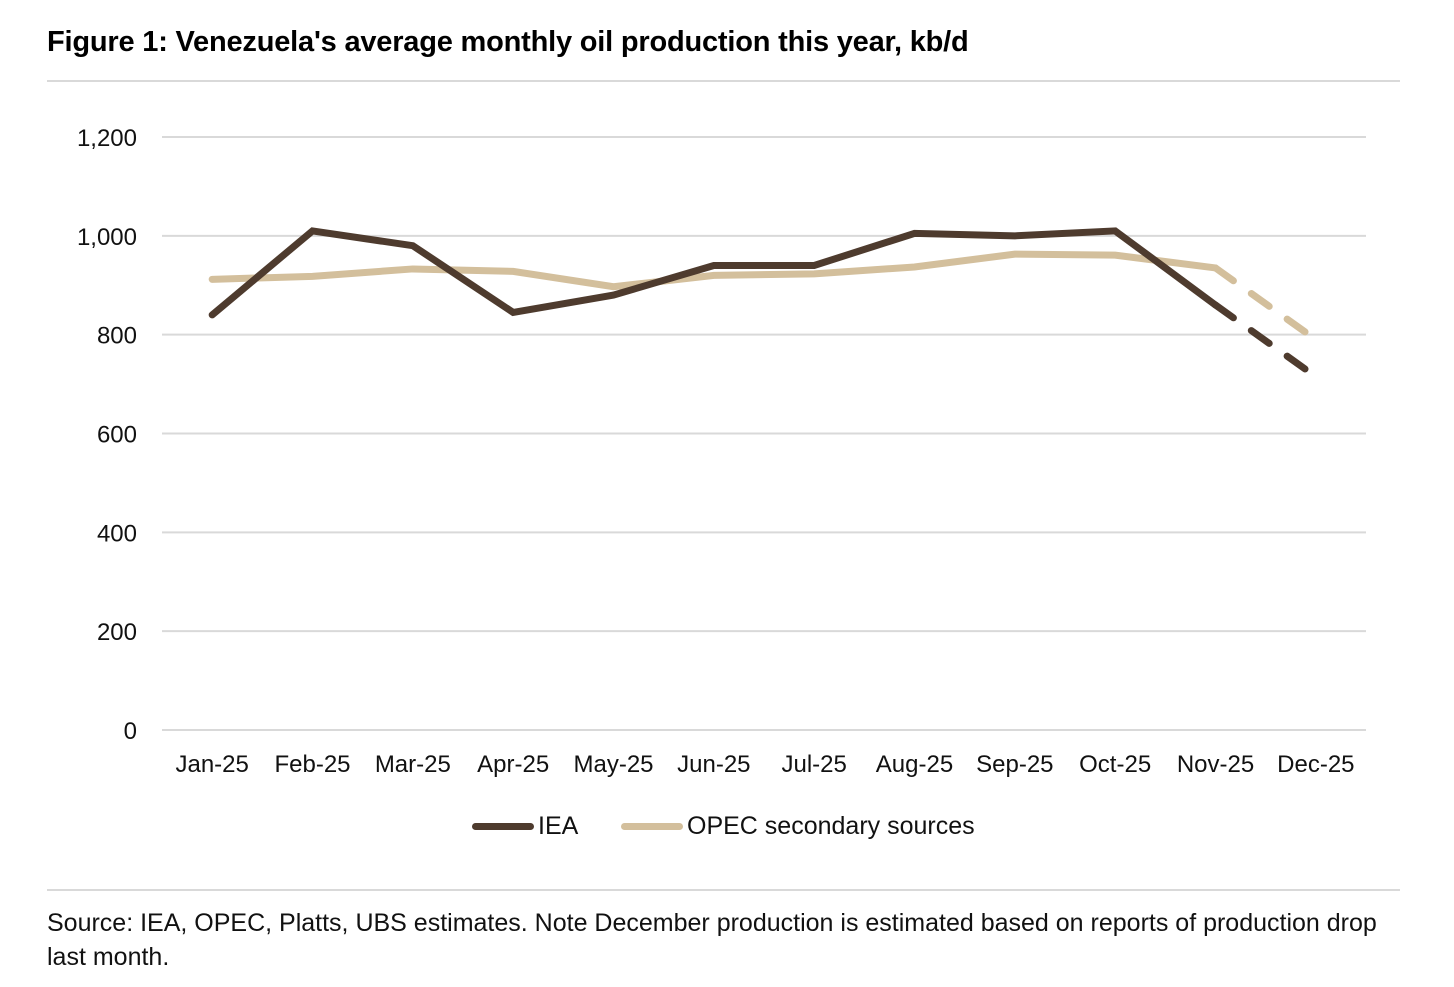 The height and width of the screenshot is (987, 1454). What do you see at coordinates (130, 731) in the screenshot?
I see `y-tick-label: 0` at bounding box center [130, 731].